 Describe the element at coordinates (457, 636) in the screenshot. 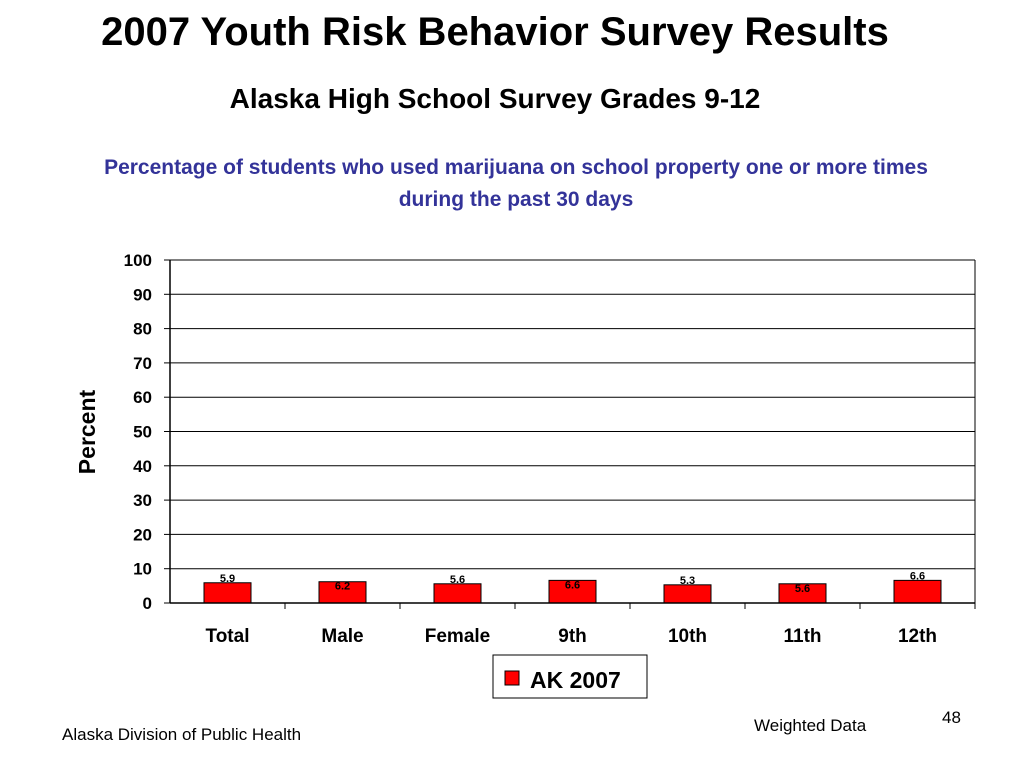

I see `x-tick-label: Female` at that location.